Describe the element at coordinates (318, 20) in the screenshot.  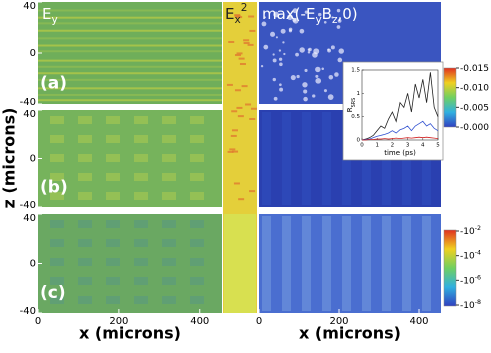
I see `text-part: y` at that location.